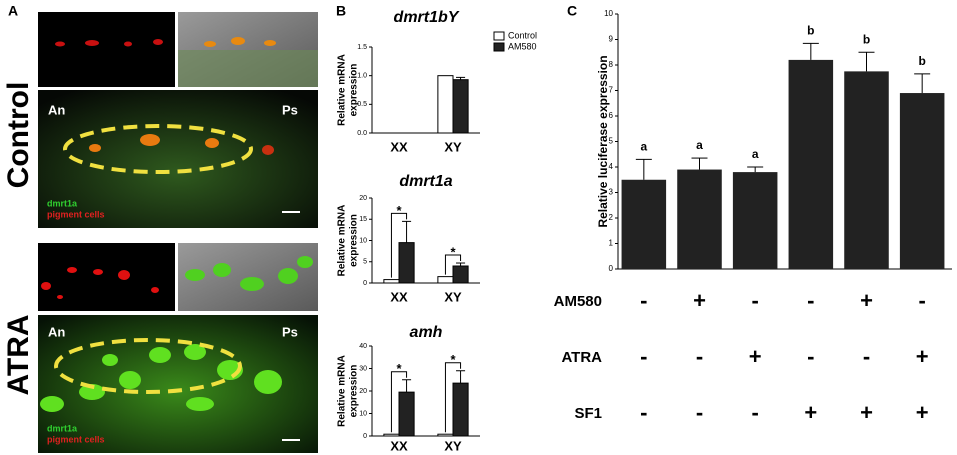  Describe the element at coordinates (363, 198) in the screenshot. I see `y-tick-label: 20` at that location.